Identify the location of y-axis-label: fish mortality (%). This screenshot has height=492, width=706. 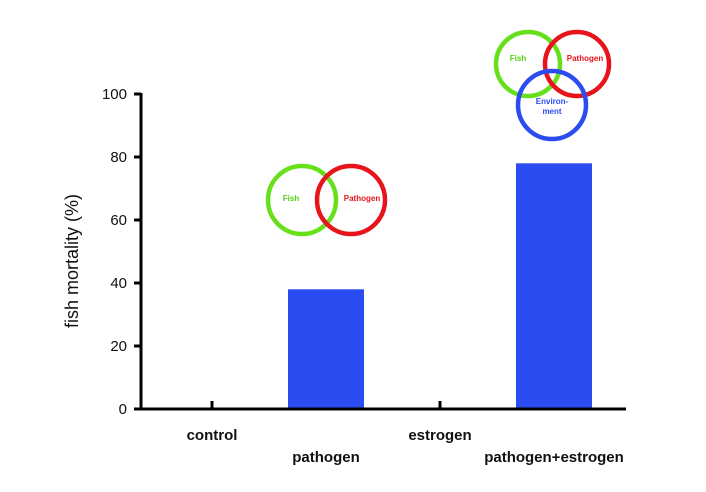
(72, 261).